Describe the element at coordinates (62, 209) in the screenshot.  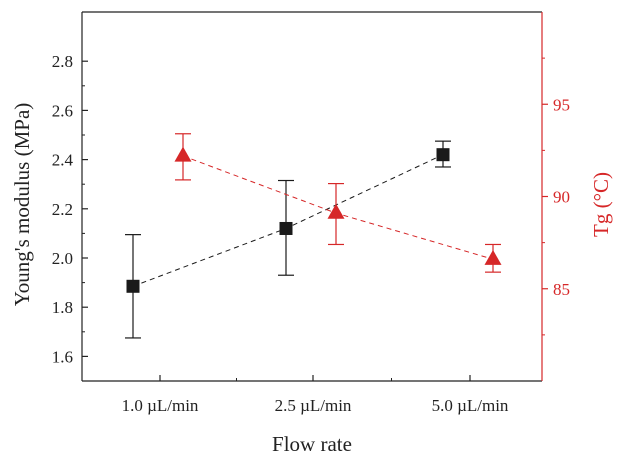
I see `y-tick-label: 2.2` at that location.